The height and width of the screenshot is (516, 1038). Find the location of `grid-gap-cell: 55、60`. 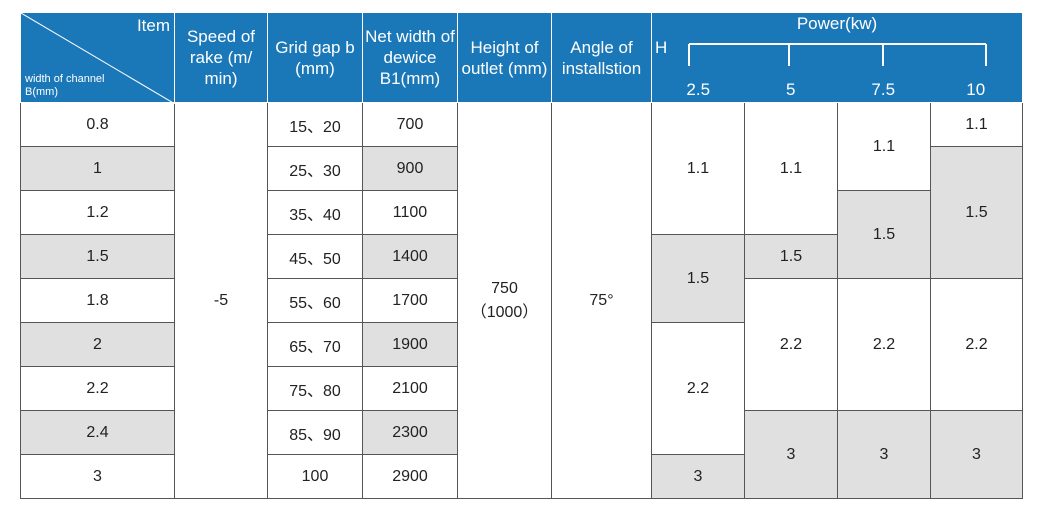

grid-gap-cell: 55、60 is located at coordinates (315, 300).